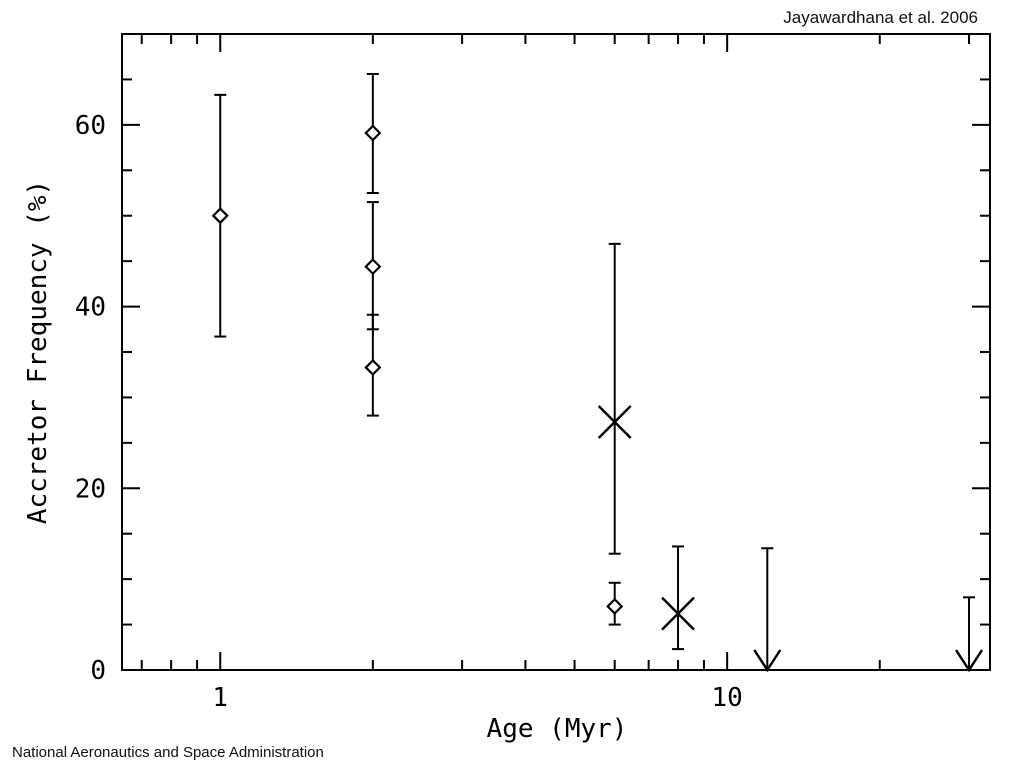 The height and width of the screenshot is (768, 1024). Describe the element at coordinates (90, 489) in the screenshot. I see `y-tick-label: 20` at that location.